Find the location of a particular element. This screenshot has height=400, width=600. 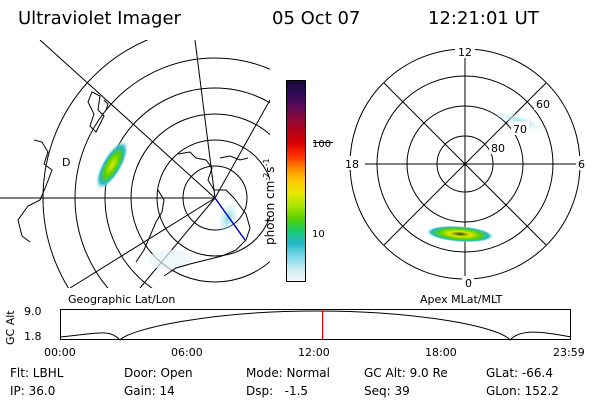

mlt-label-18: 18 is located at coordinates (352, 164).